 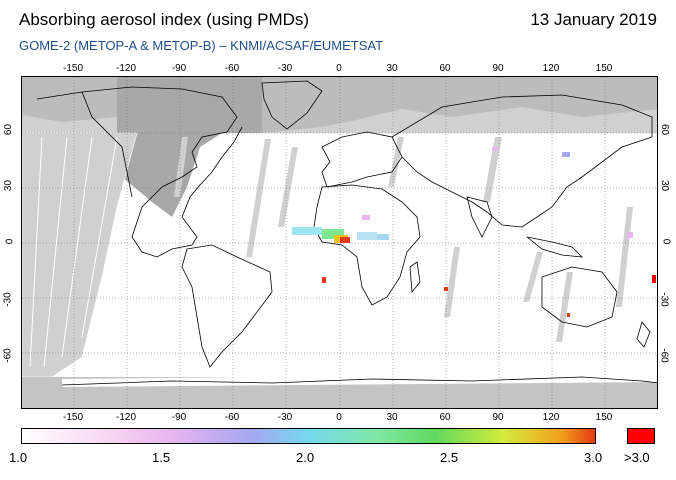 What do you see at coordinates (445, 68) in the screenshot?
I see `lon-tick-top: 60` at bounding box center [445, 68].